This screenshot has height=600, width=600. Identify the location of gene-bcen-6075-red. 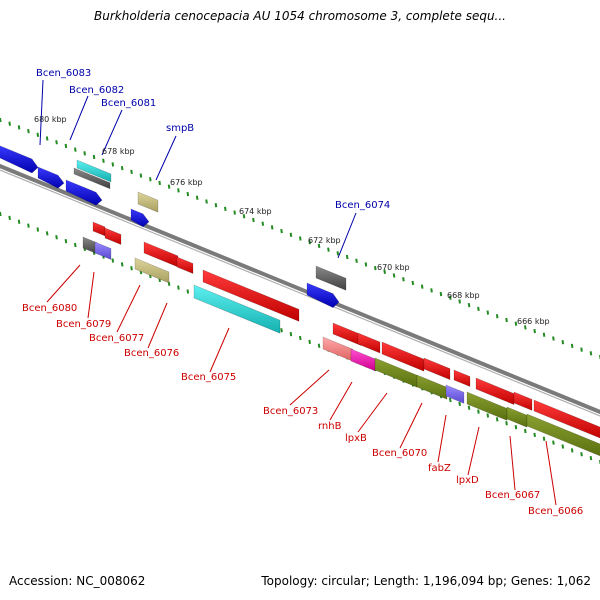
(251, 295).